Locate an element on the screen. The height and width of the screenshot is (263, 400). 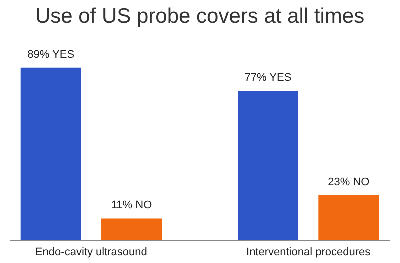
data-label: 77% YES is located at coordinates (268, 78).